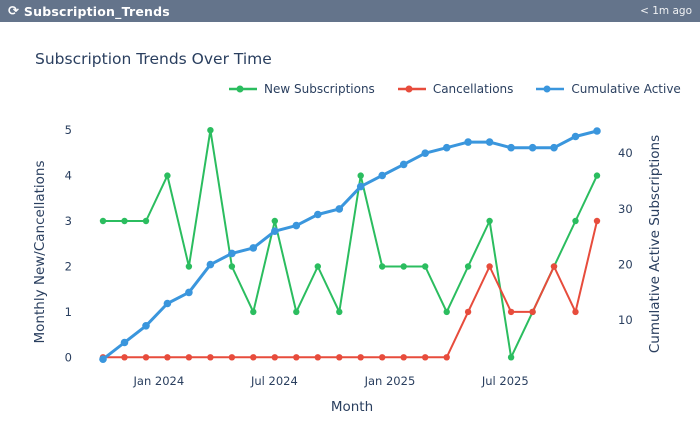  I want to click on left-axis-title: Monthly New/Cancellations, so click(40, 252).